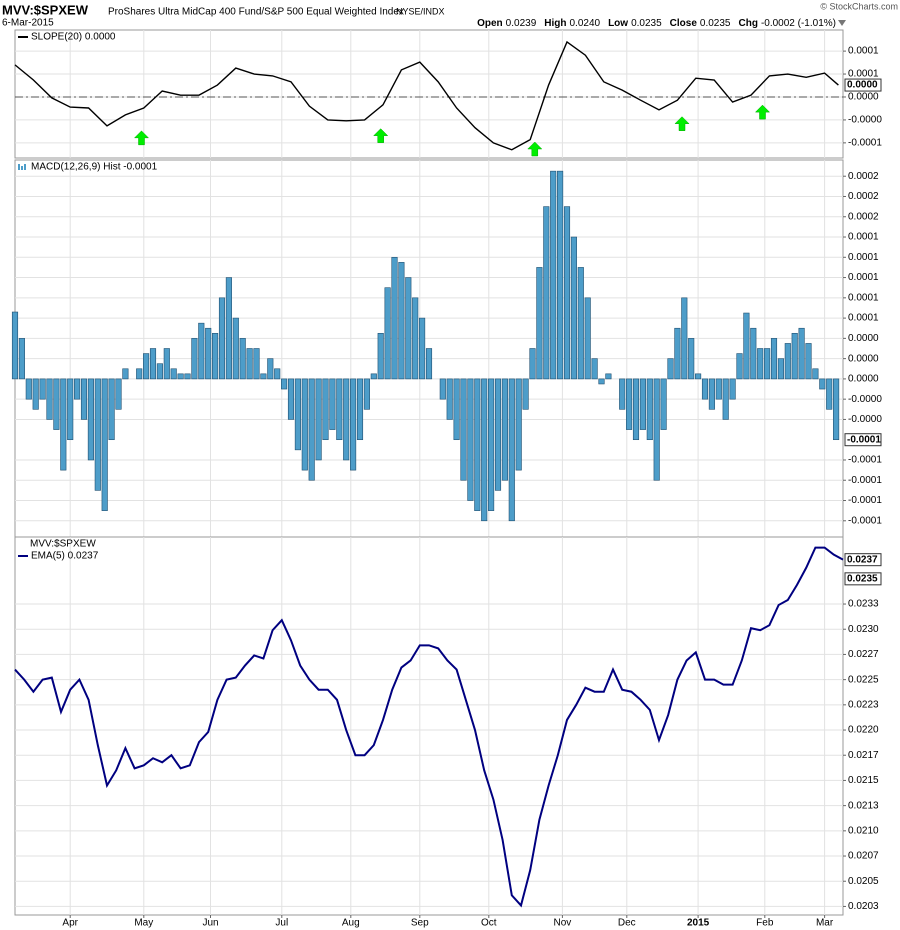 The image size is (900, 930). Describe the element at coordinates (281, 923) in the screenshot. I see `x-tick-label: Jul` at that location.